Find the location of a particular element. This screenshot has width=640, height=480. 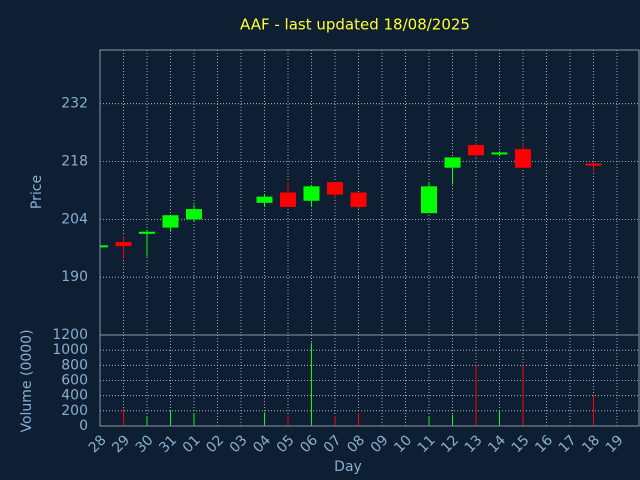

x-tick-label: 02 is located at coordinates (215, 444).